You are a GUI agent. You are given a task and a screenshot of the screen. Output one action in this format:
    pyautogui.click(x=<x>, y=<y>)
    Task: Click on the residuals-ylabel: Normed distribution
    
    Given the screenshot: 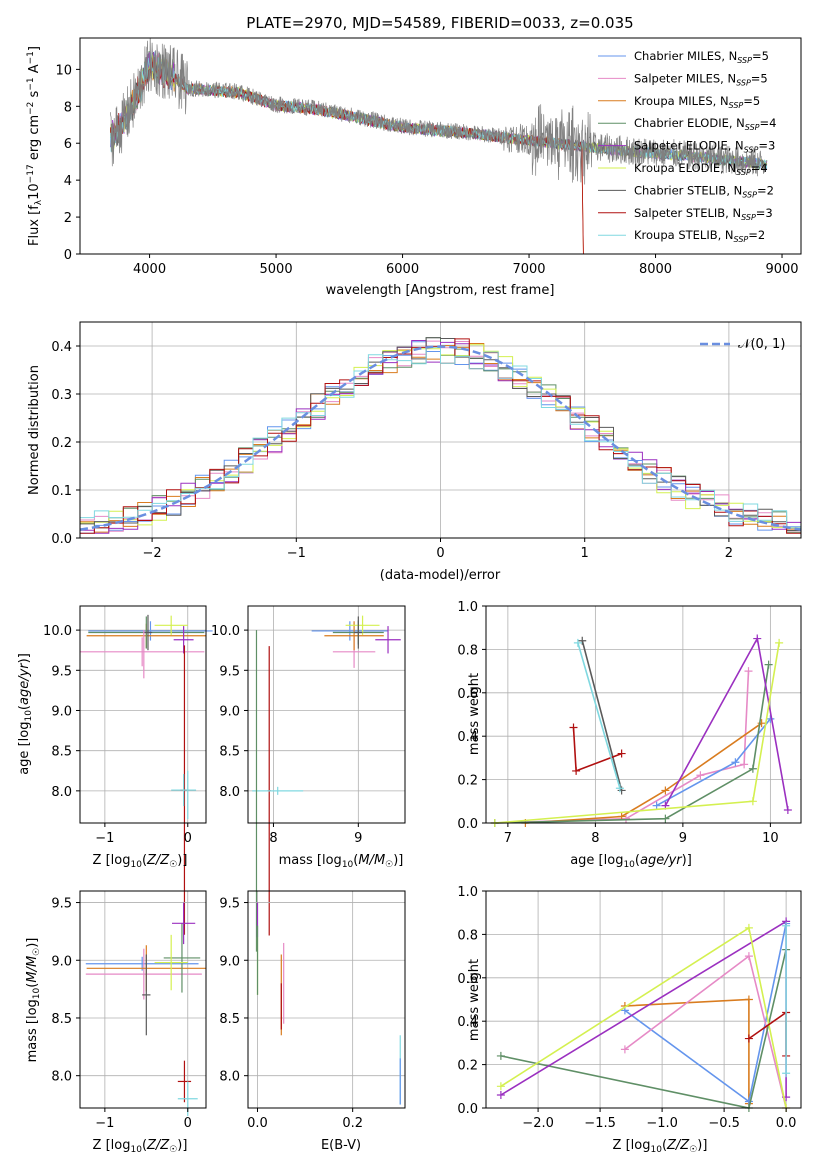 What is the action you would take?
    pyautogui.click(x=34, y=430)
    